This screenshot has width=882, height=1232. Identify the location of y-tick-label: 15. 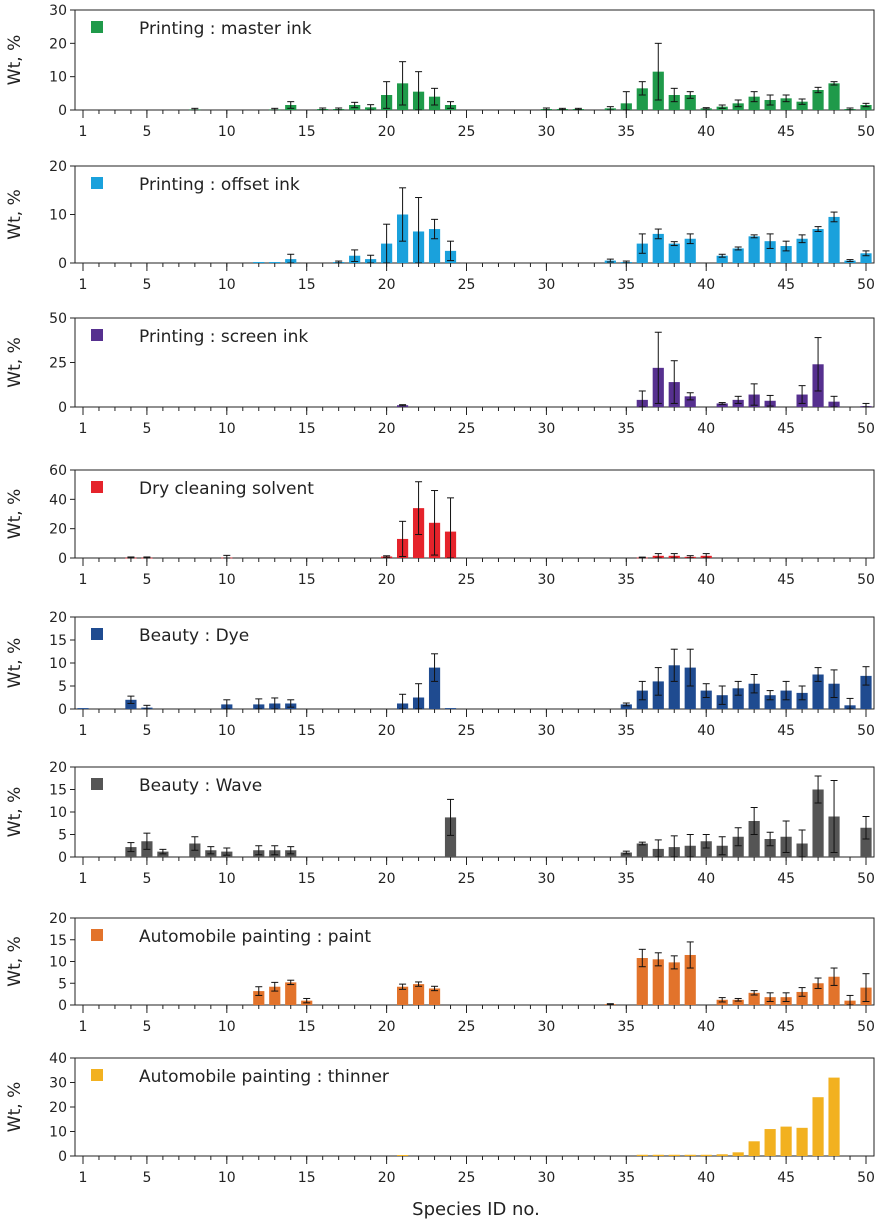
(58, 941).